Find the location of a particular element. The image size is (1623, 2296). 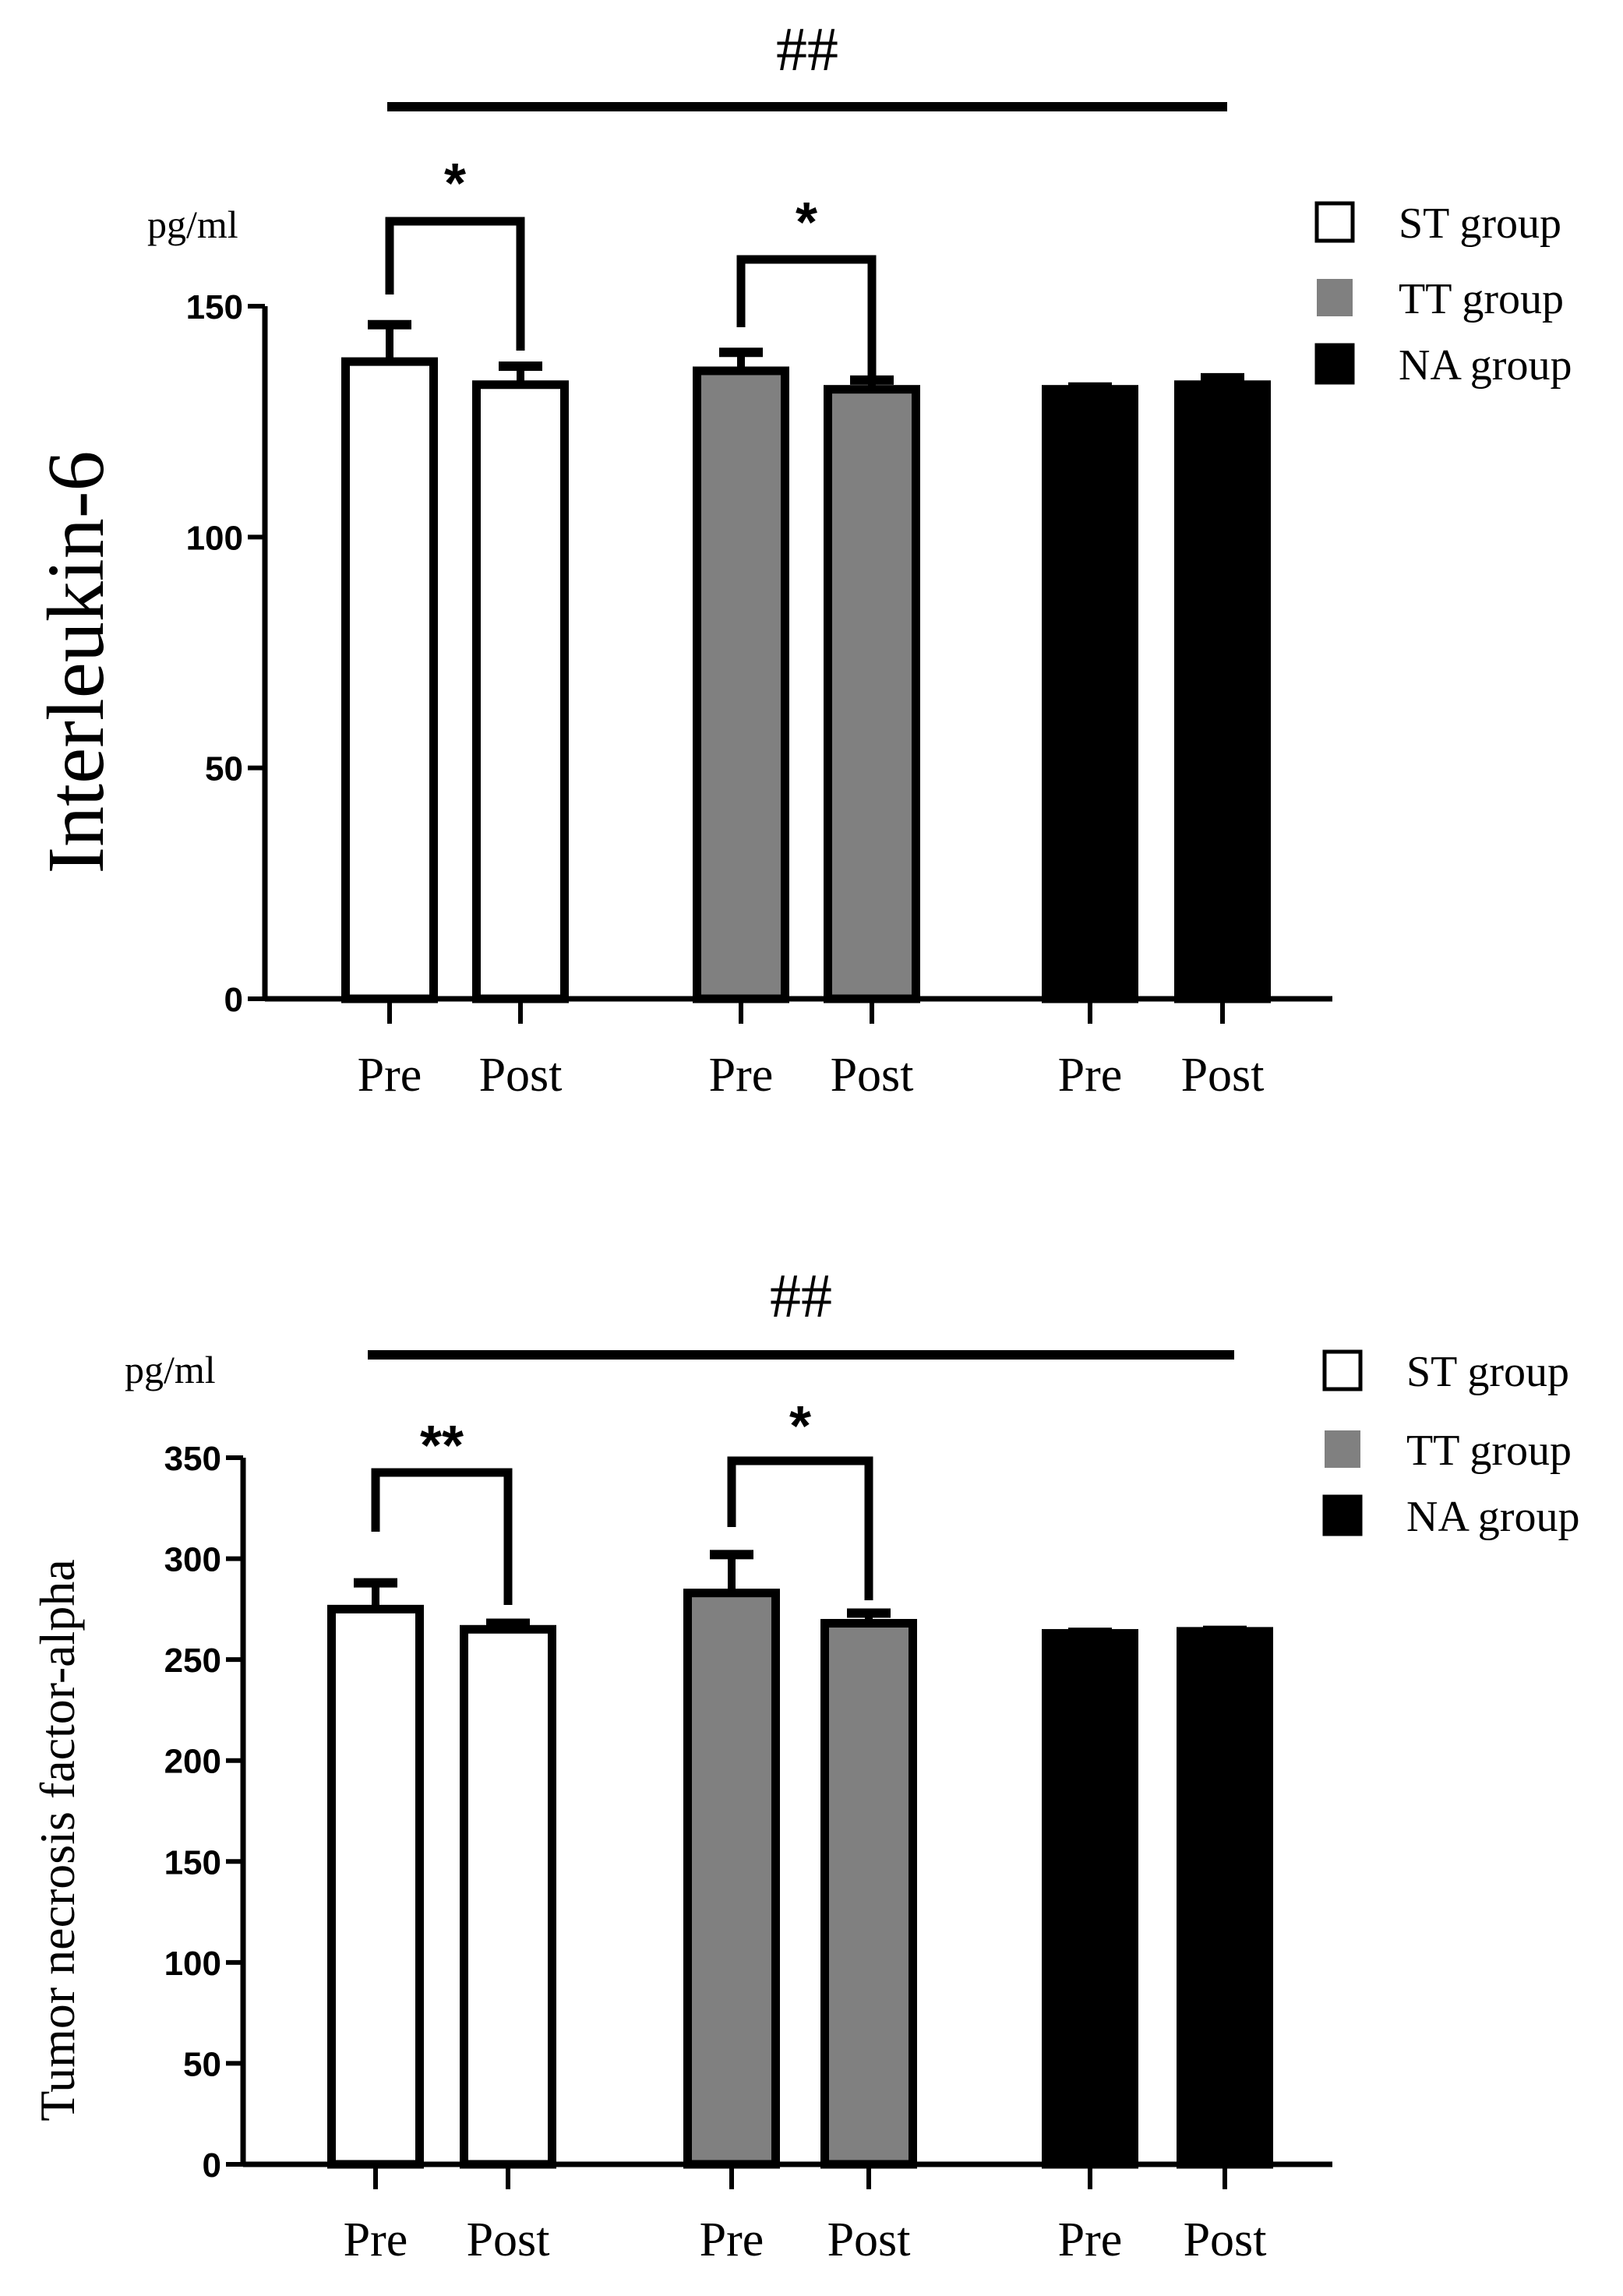

y-tick-label: 300 is located at coordinates (192, 1560).